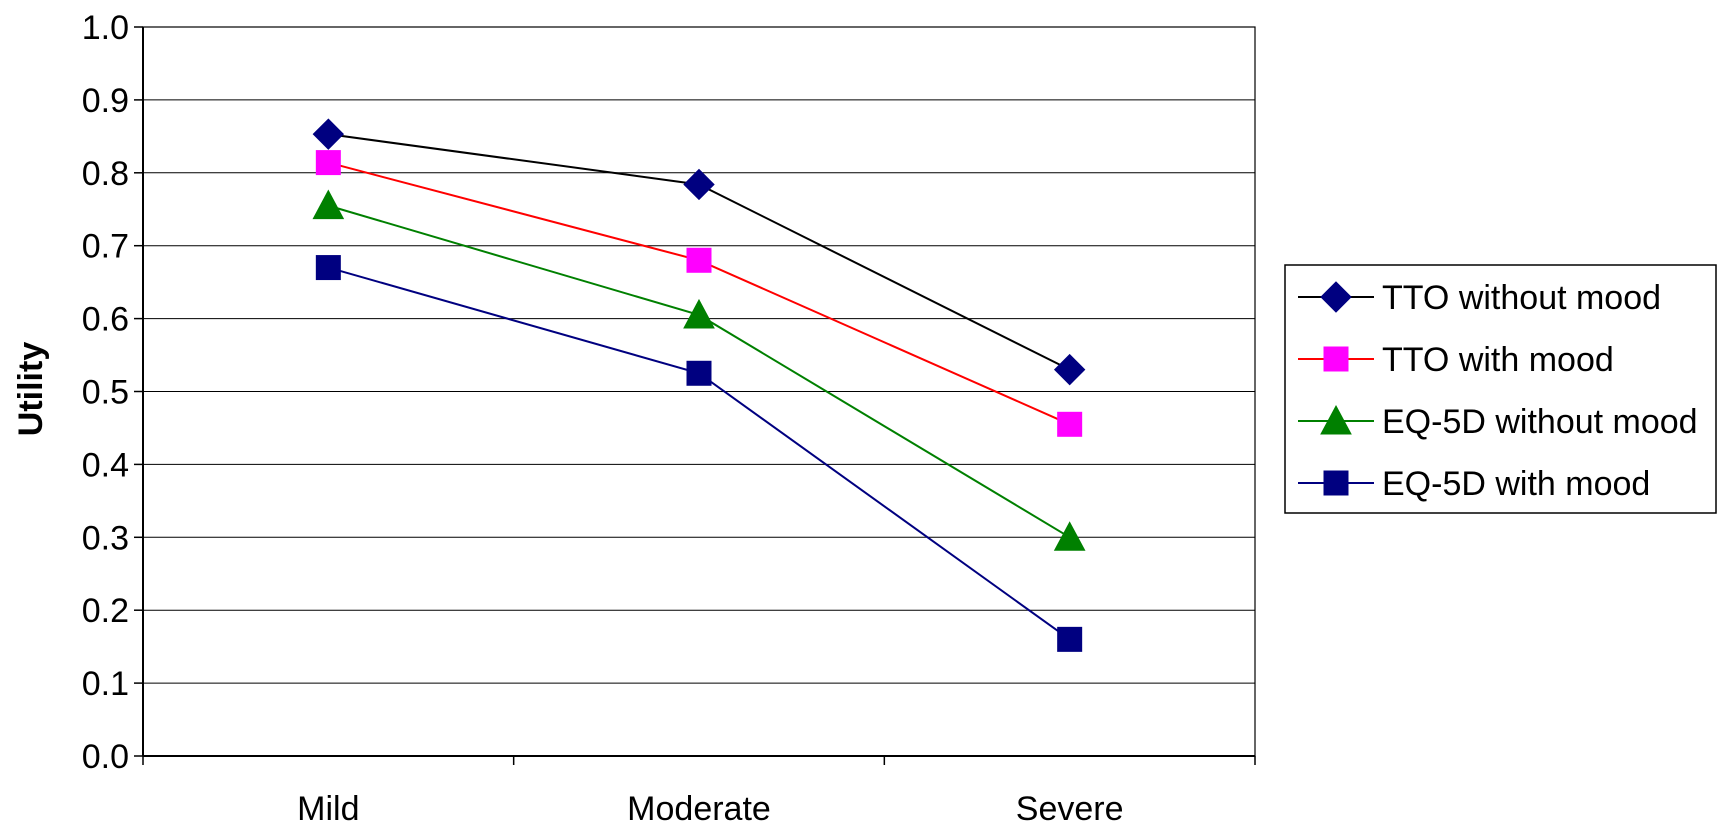 This screenshot has width=1727, height=827. I want to click on x-axis-ticks: Mild Moderate Severe, so click(699, 791).